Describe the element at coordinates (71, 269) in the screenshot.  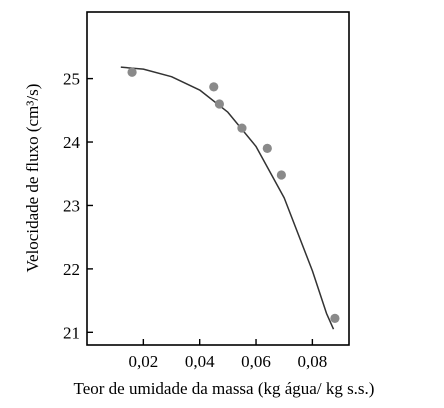
I see `y-tick-label: 22` at that location.